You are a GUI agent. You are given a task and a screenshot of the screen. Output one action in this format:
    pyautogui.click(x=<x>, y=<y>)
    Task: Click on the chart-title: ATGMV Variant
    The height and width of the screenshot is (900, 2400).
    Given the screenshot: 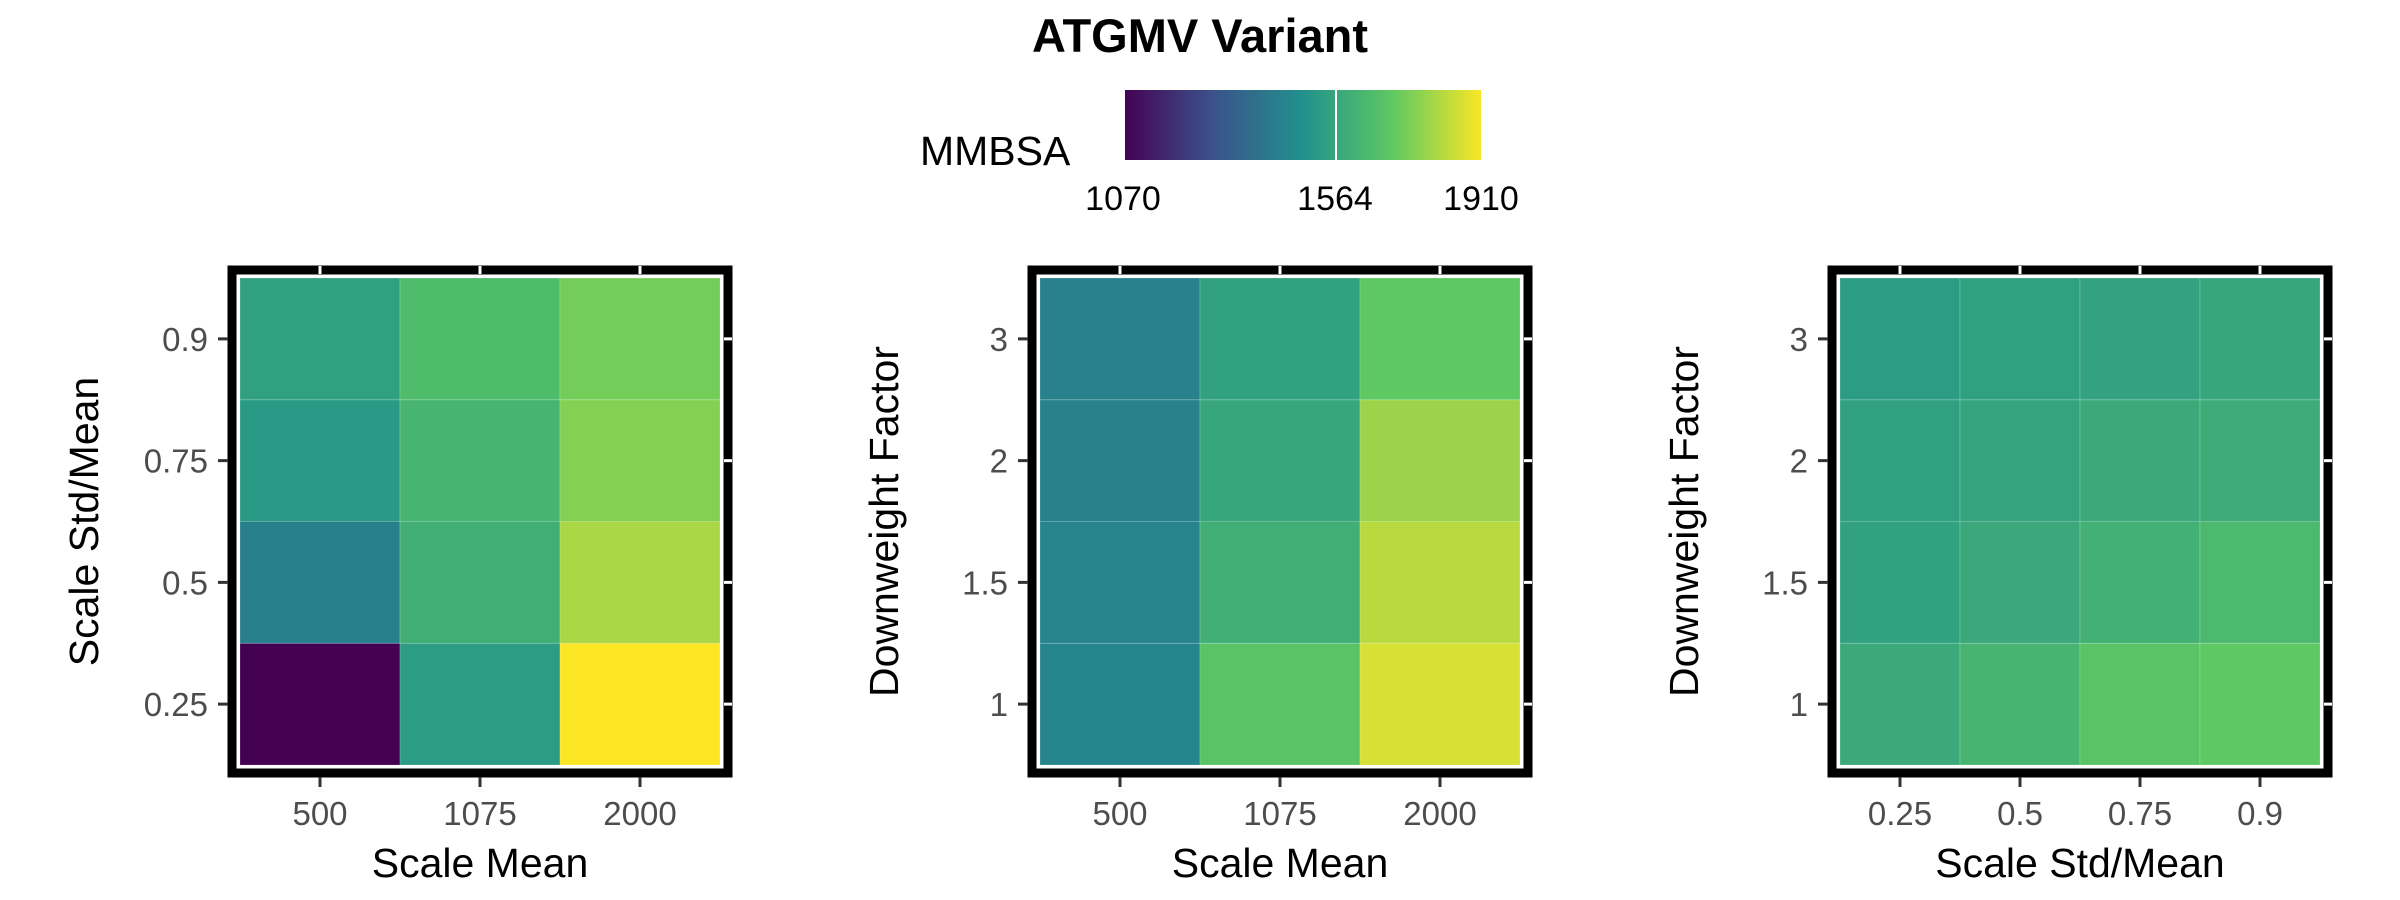 What is the action you would take?
    pyautogui.click(x=1200, y=35)
    